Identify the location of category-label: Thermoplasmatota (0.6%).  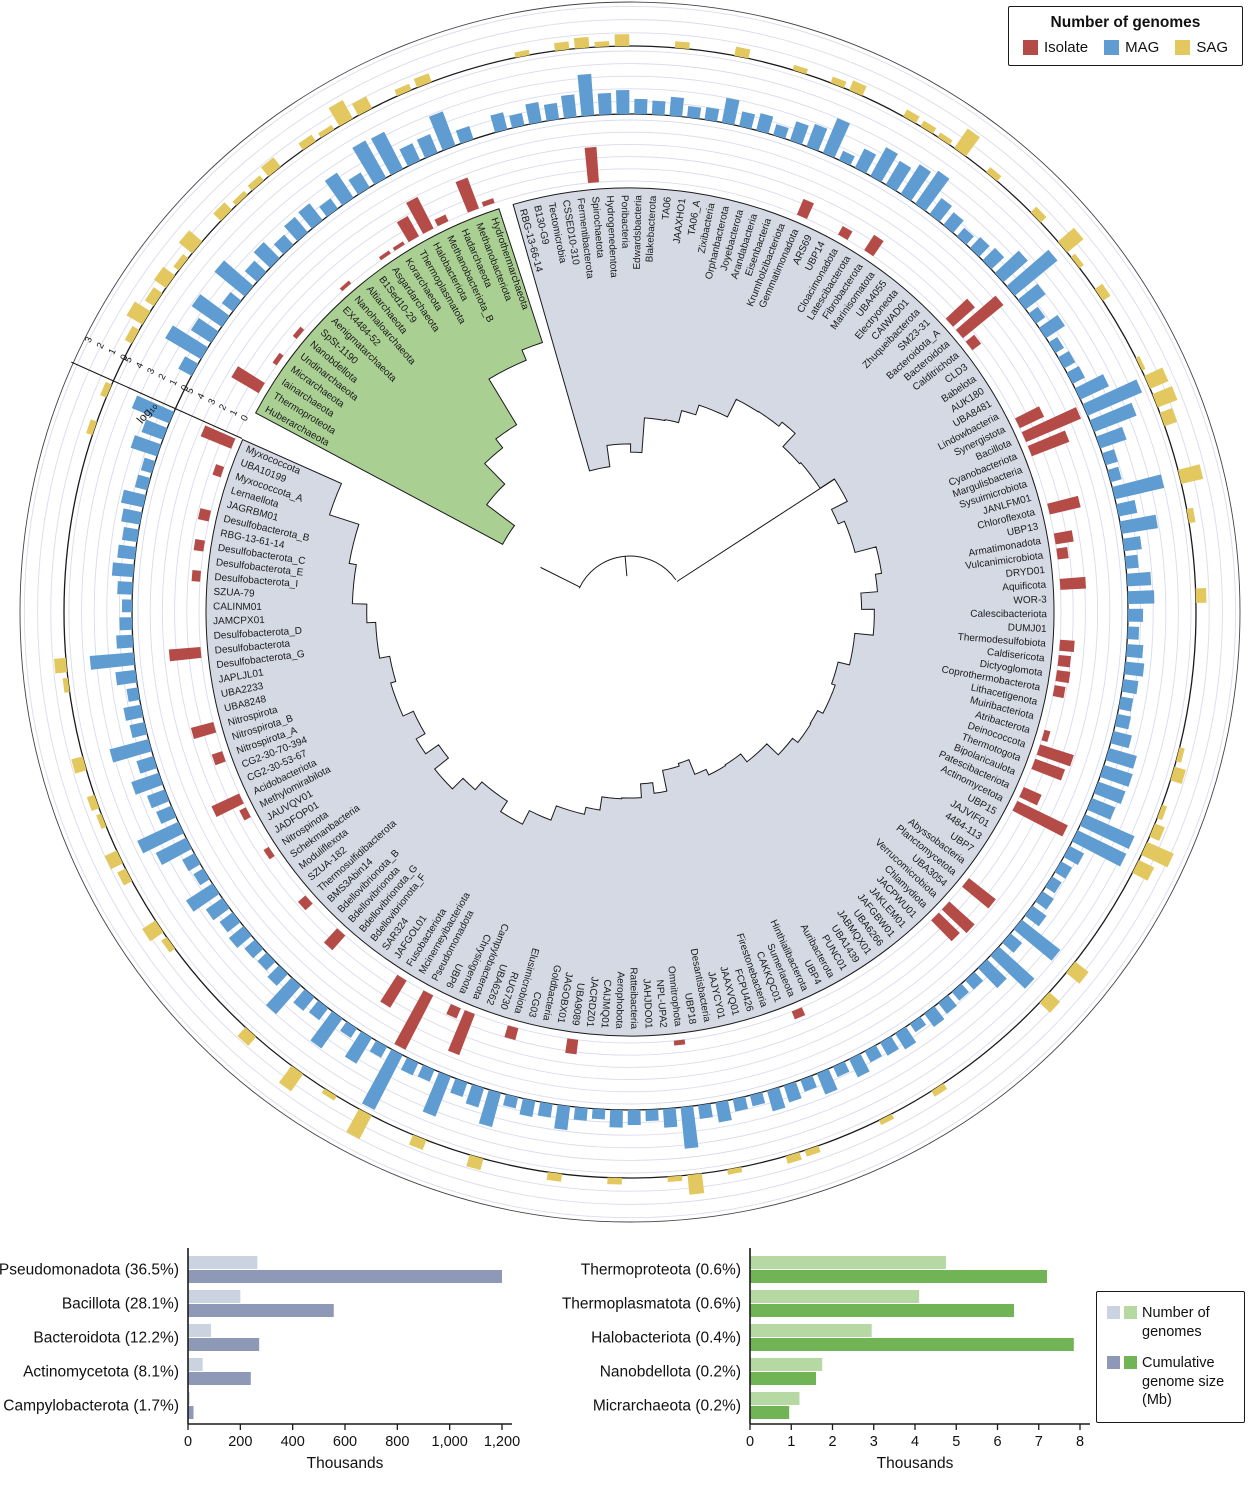
(651, 1304).